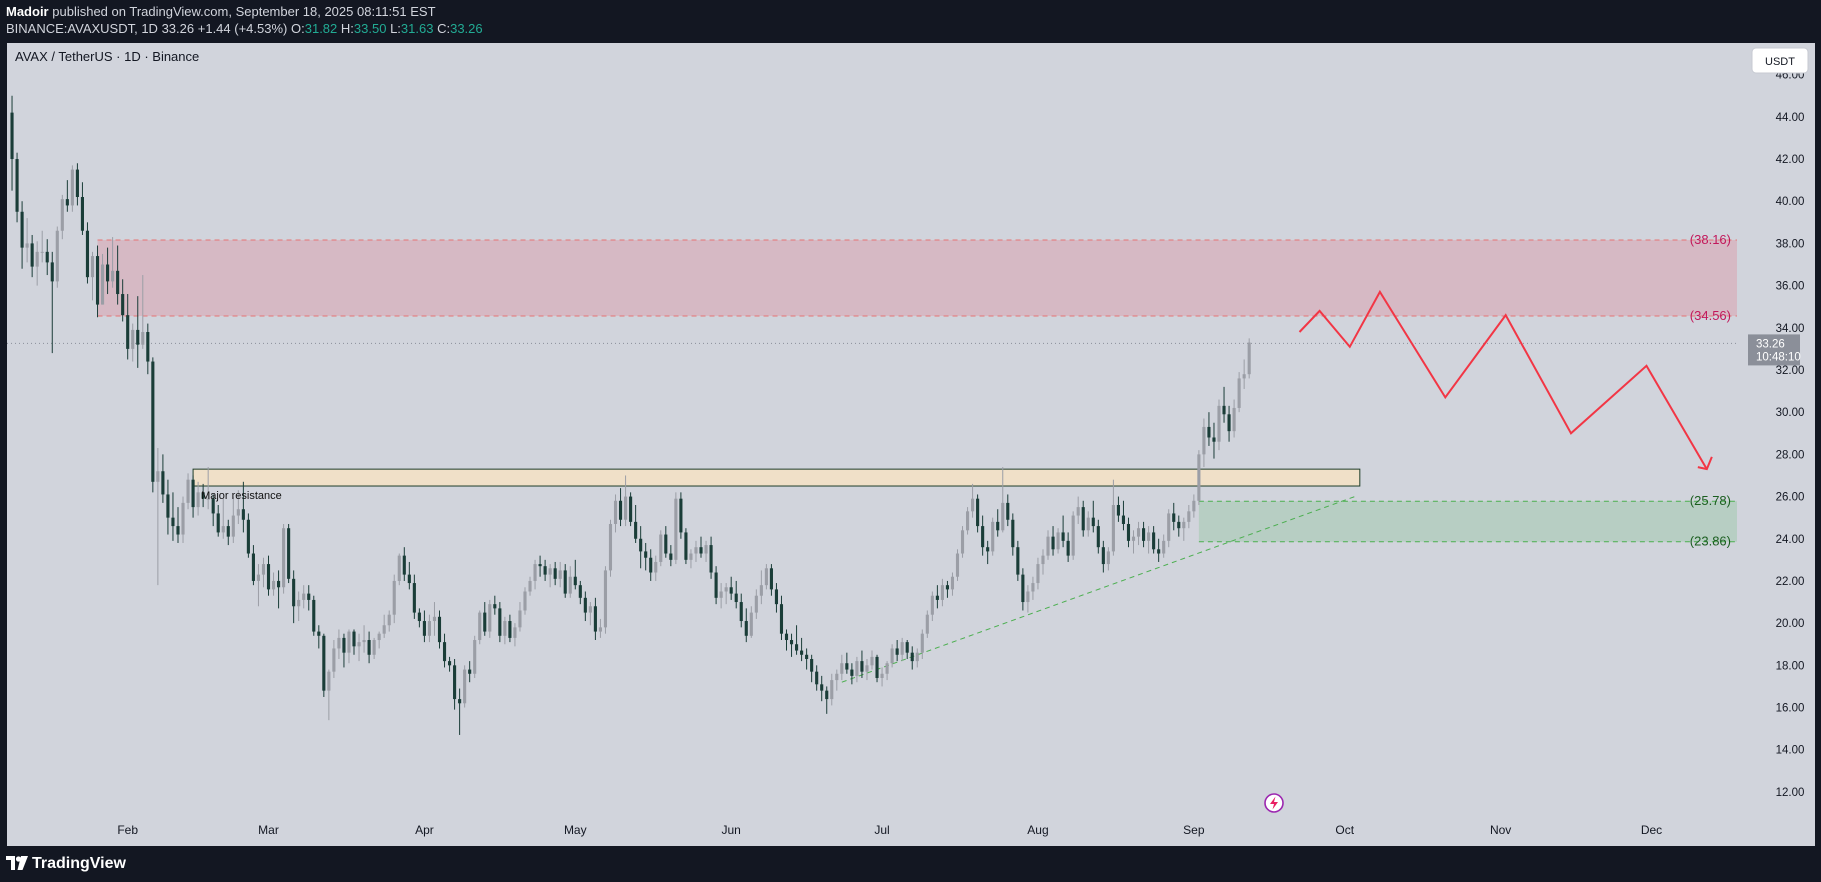 Image resolution: width=1821 pixels, height=882 pixels. I want to click on author-name: Madoir, so click(27, 11).